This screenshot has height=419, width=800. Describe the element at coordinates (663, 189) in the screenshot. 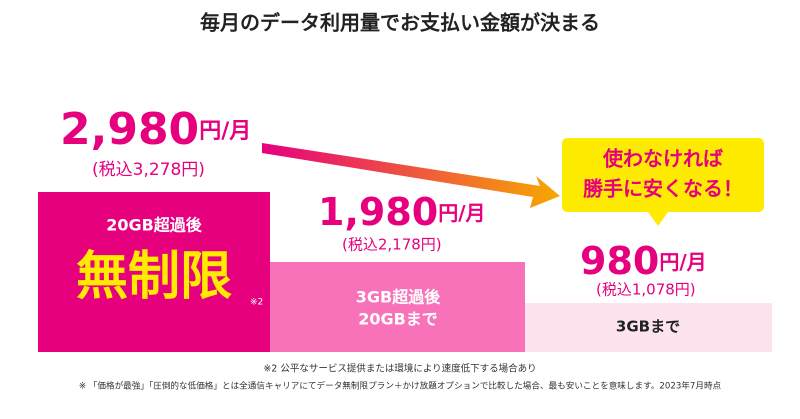

I see `callout-text: 勝手に安くなる！` at that location.